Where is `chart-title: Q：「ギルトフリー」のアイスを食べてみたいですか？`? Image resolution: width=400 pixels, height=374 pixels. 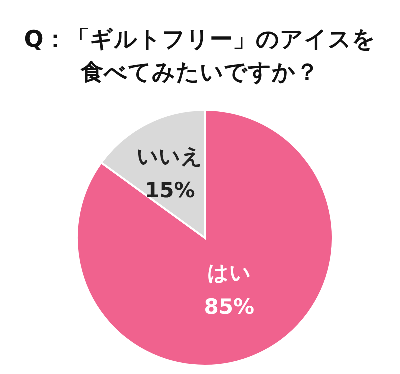
chart-title: Q：「ギルトフリー」のアイスを食べてみたいですか？ is located at coordinates (200, 57).